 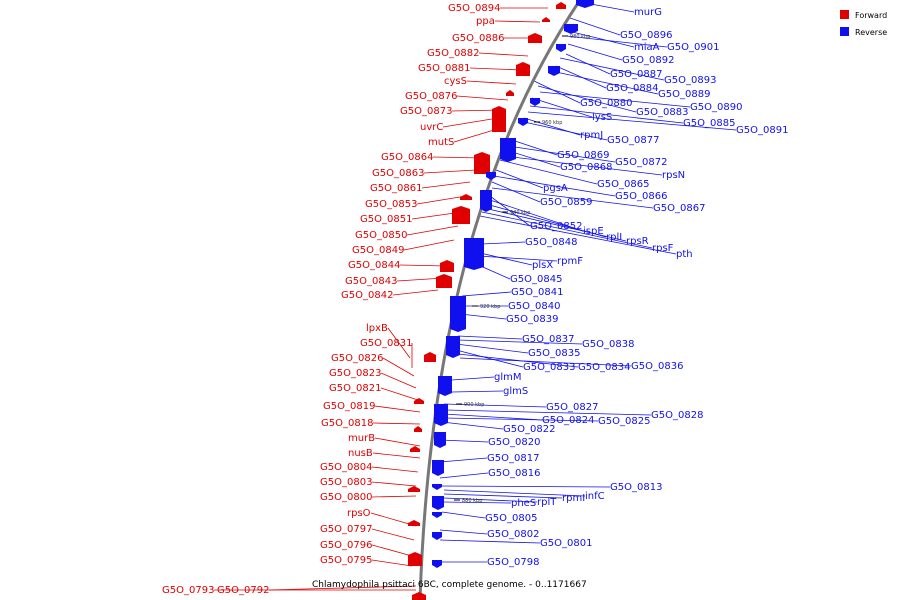 I want to click on reverse-gene-label: G5O_0816, so click(x=514, y=473).